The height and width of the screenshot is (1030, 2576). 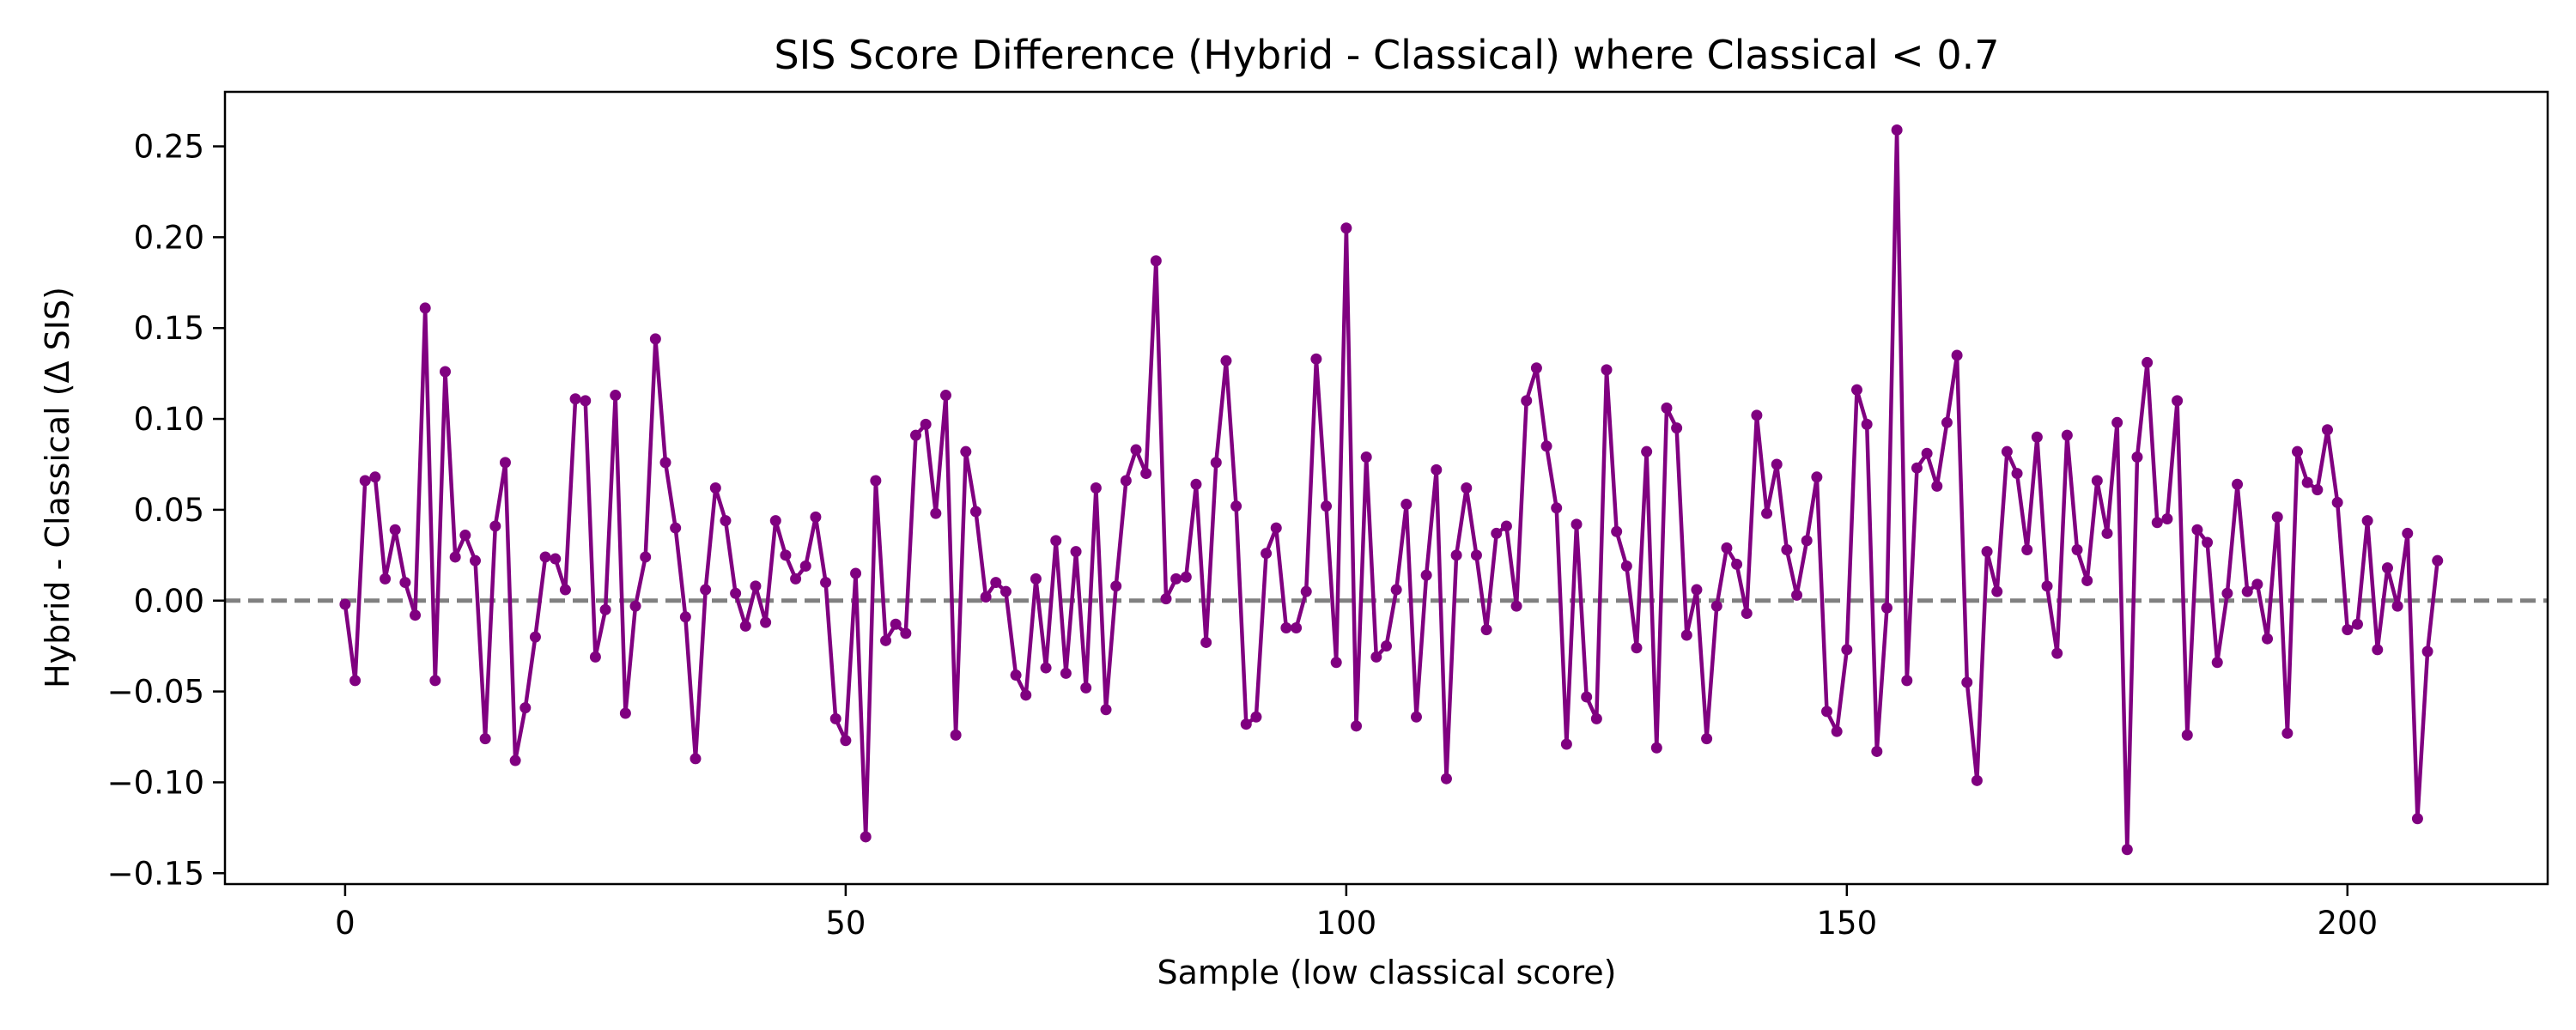 What do you see at coordinates (1387, 972) in the screenshot?
I see `x-axis-label: Sample (low classical score)` at bounding box center [1387, 972].